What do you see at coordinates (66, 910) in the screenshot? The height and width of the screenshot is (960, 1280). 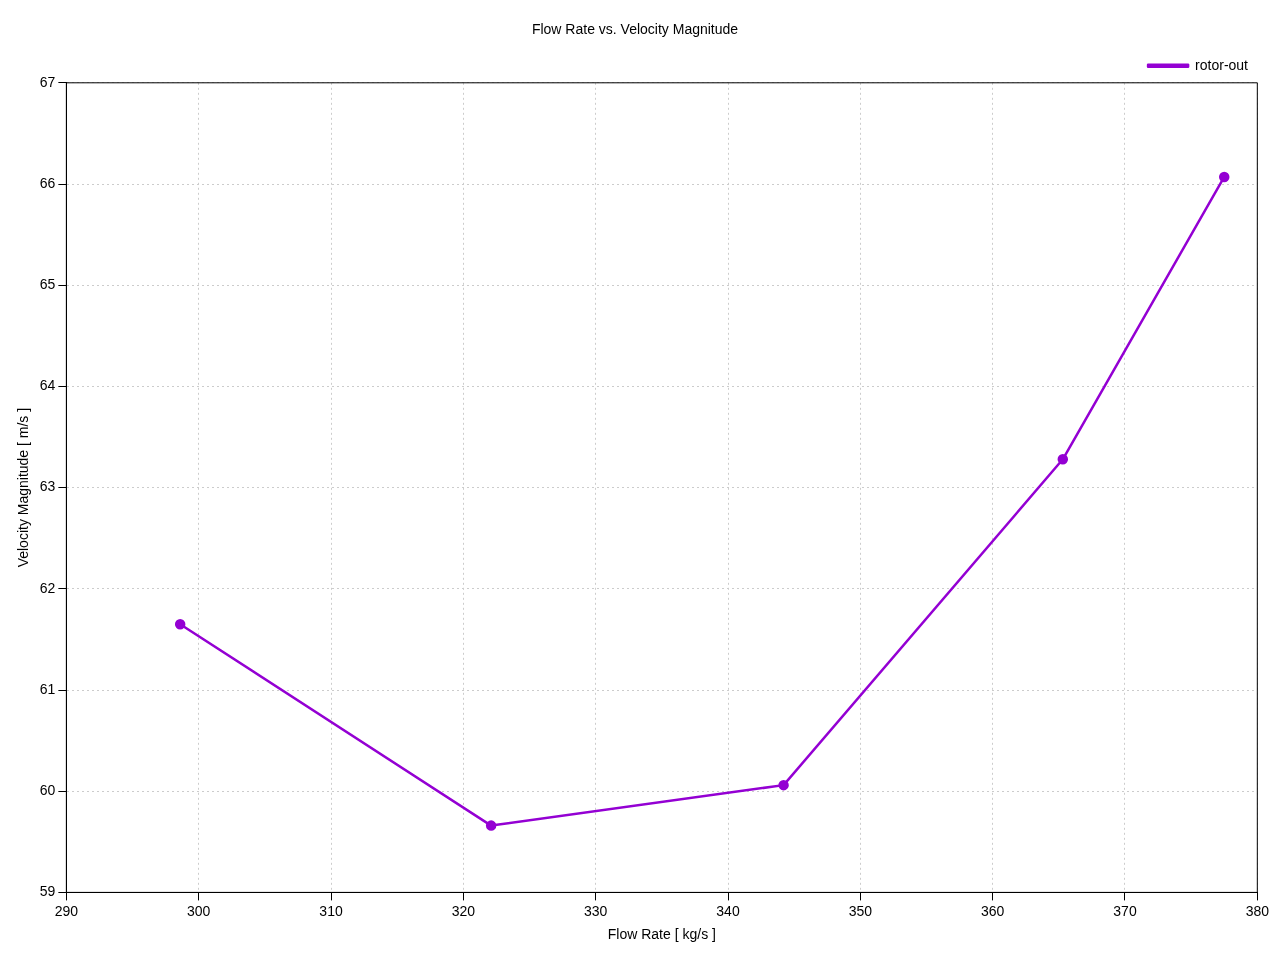 I see `x-tick-label: 290` at bounding box center [66, 910].